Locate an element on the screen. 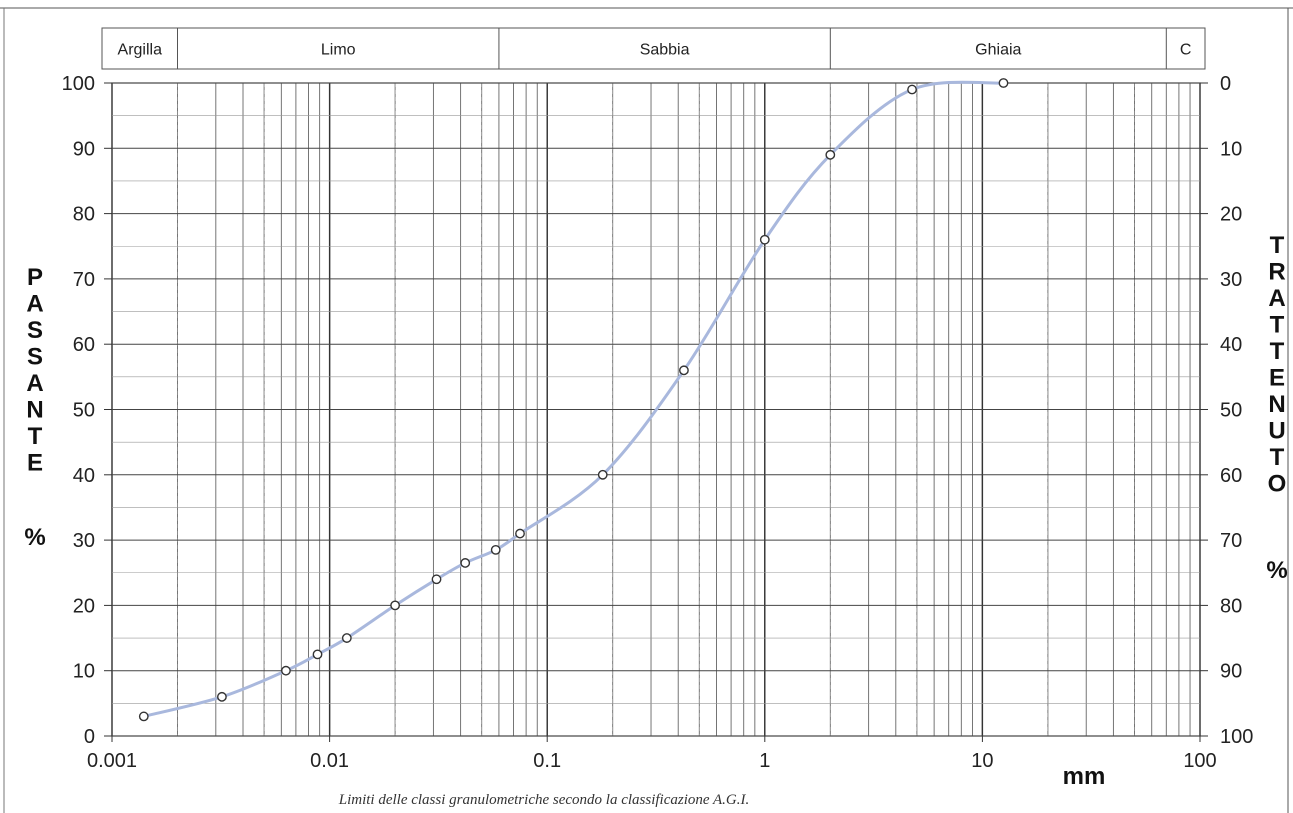  x-tick-label: 100 is located at coordinates (1199, 761).